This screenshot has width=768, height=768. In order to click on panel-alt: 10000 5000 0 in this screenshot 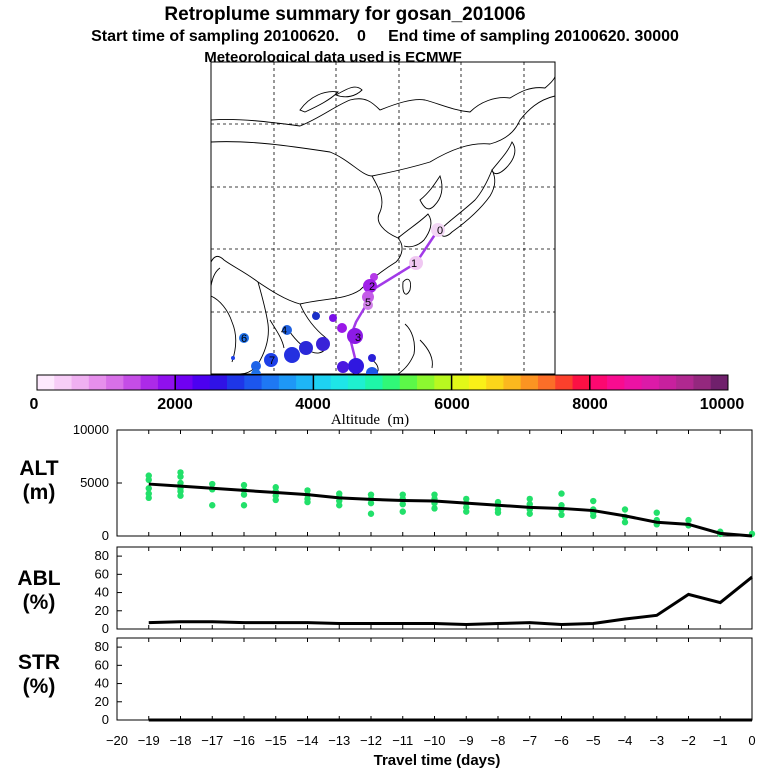, I will do `click(414, 482)`.